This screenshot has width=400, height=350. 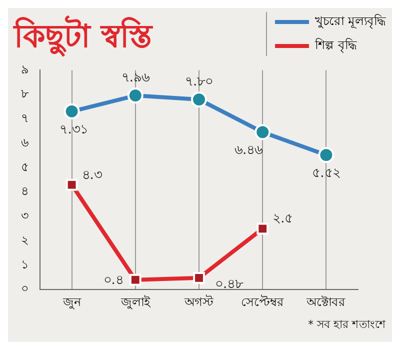 What do you see at coordinates (25, 167) in the screenshot?
I see `y-tick-label: ৫` at bounding box center [25, 167].